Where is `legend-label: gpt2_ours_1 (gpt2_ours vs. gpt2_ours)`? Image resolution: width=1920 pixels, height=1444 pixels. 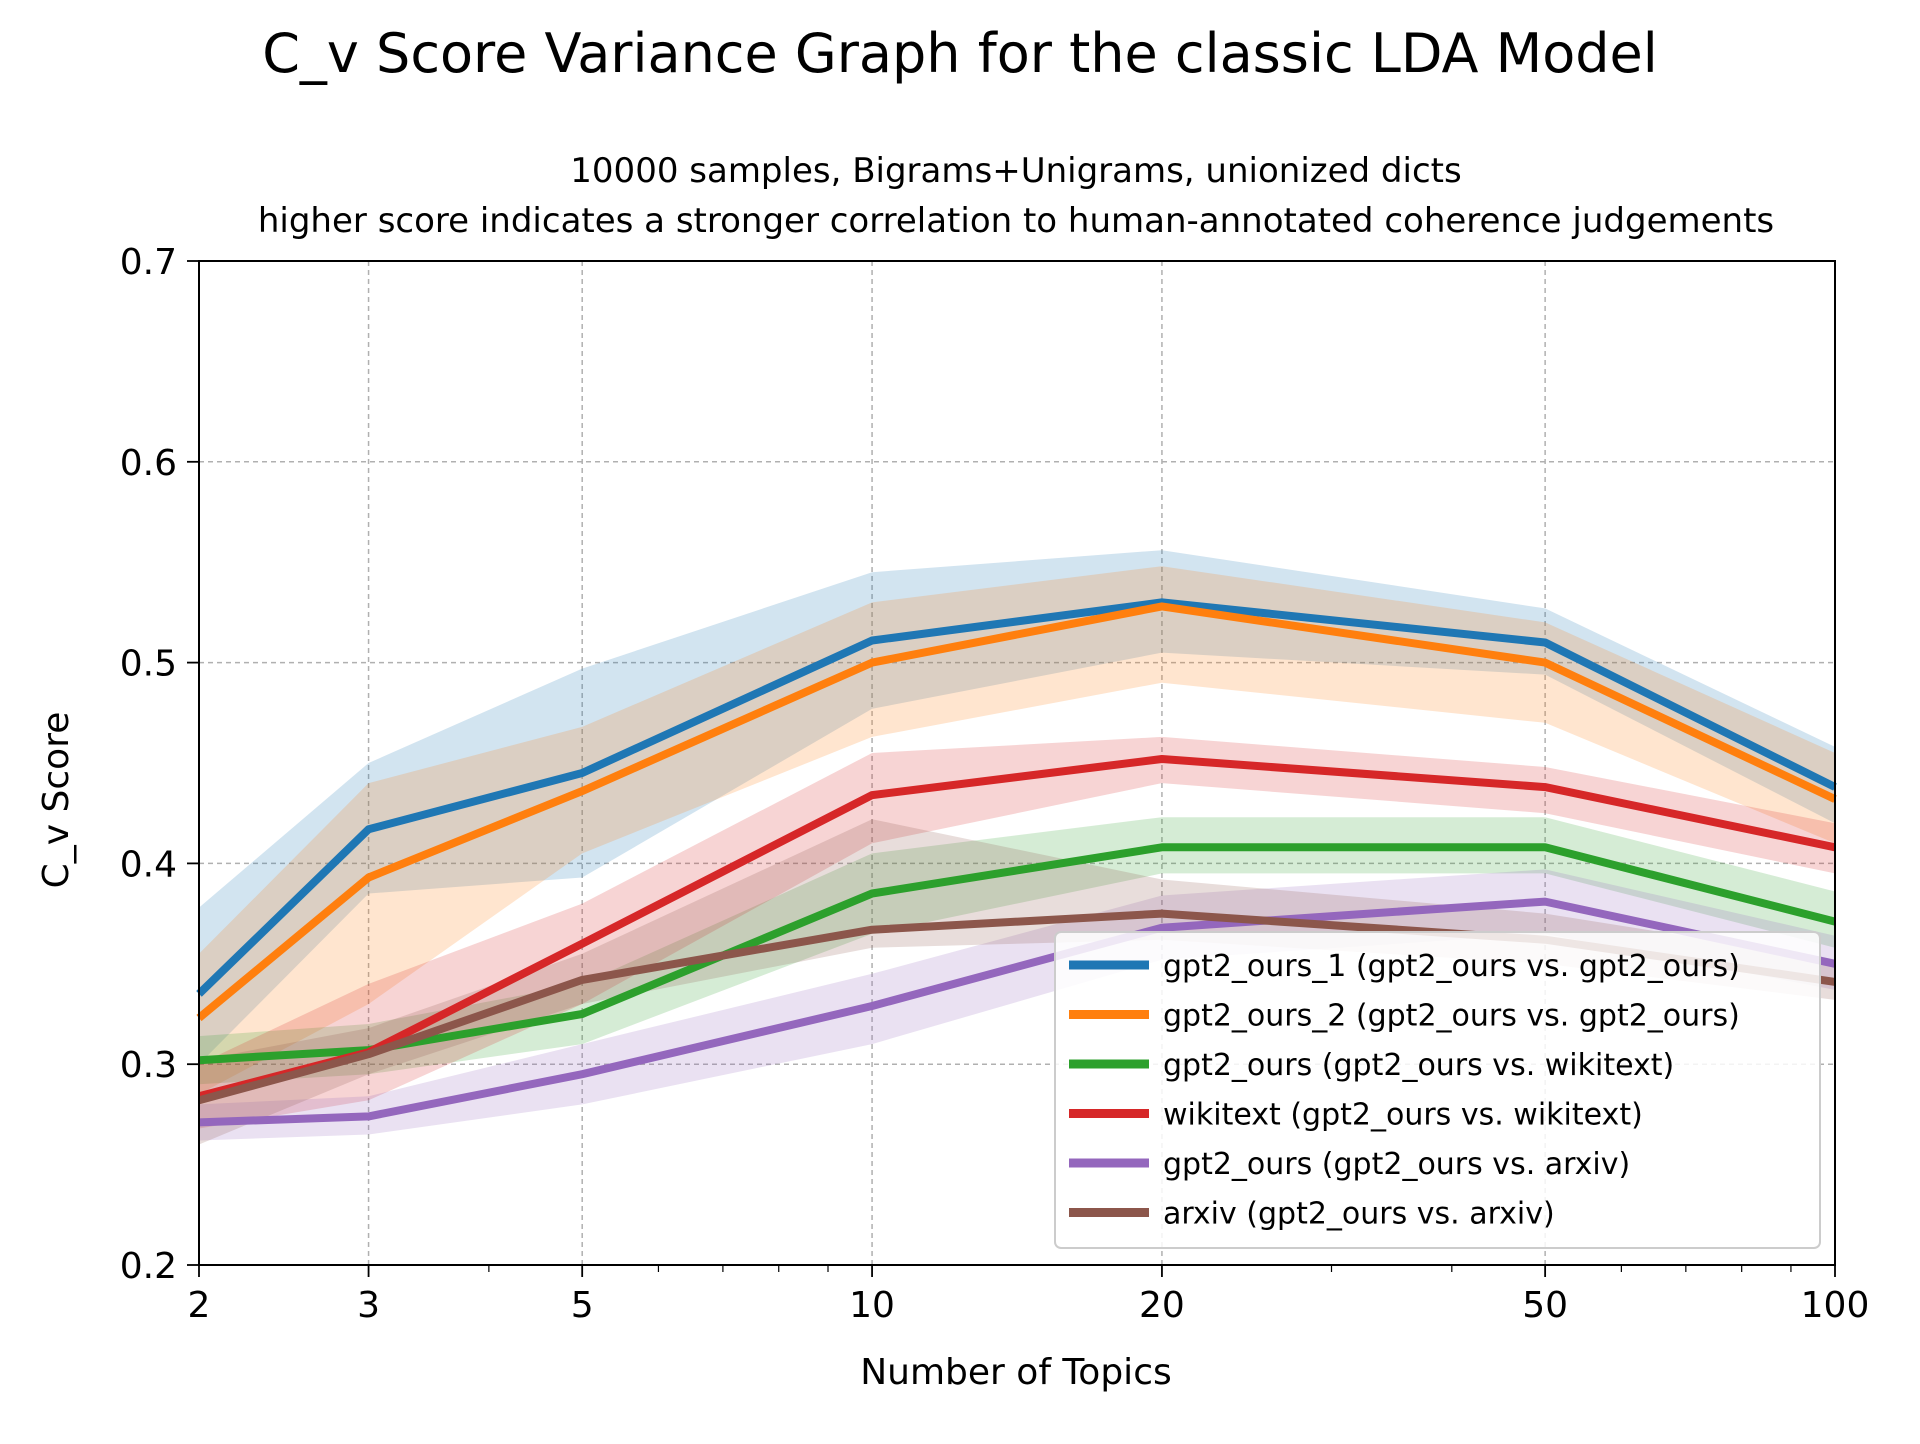 legend-label: gpt2_ours_1 (gpt2_ours vs. gpt2_ours) is located at coordinates (1451, 966).